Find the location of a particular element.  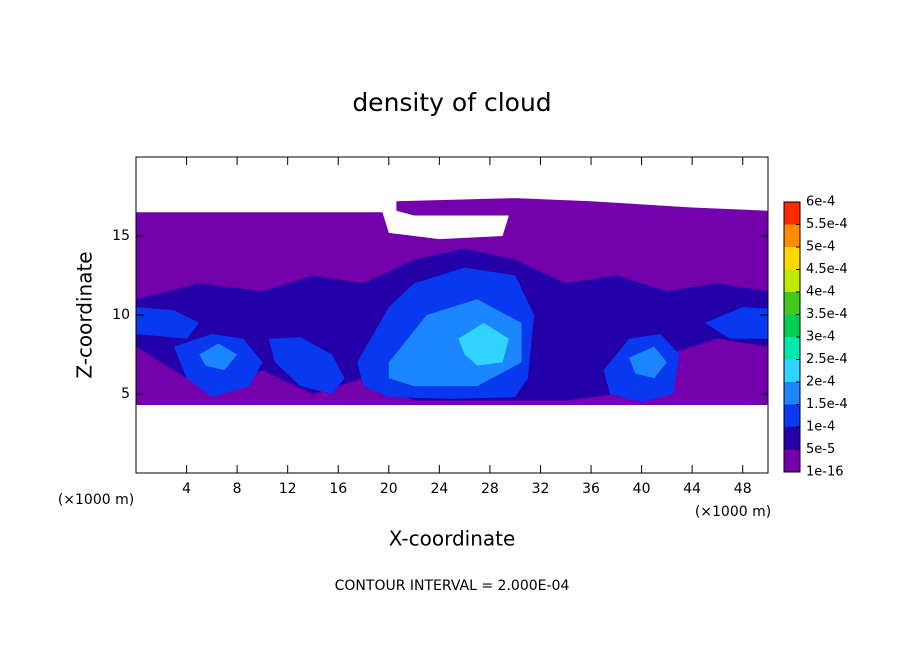

colorbar-label: 2e-4 is located at coordinates (820, 382).